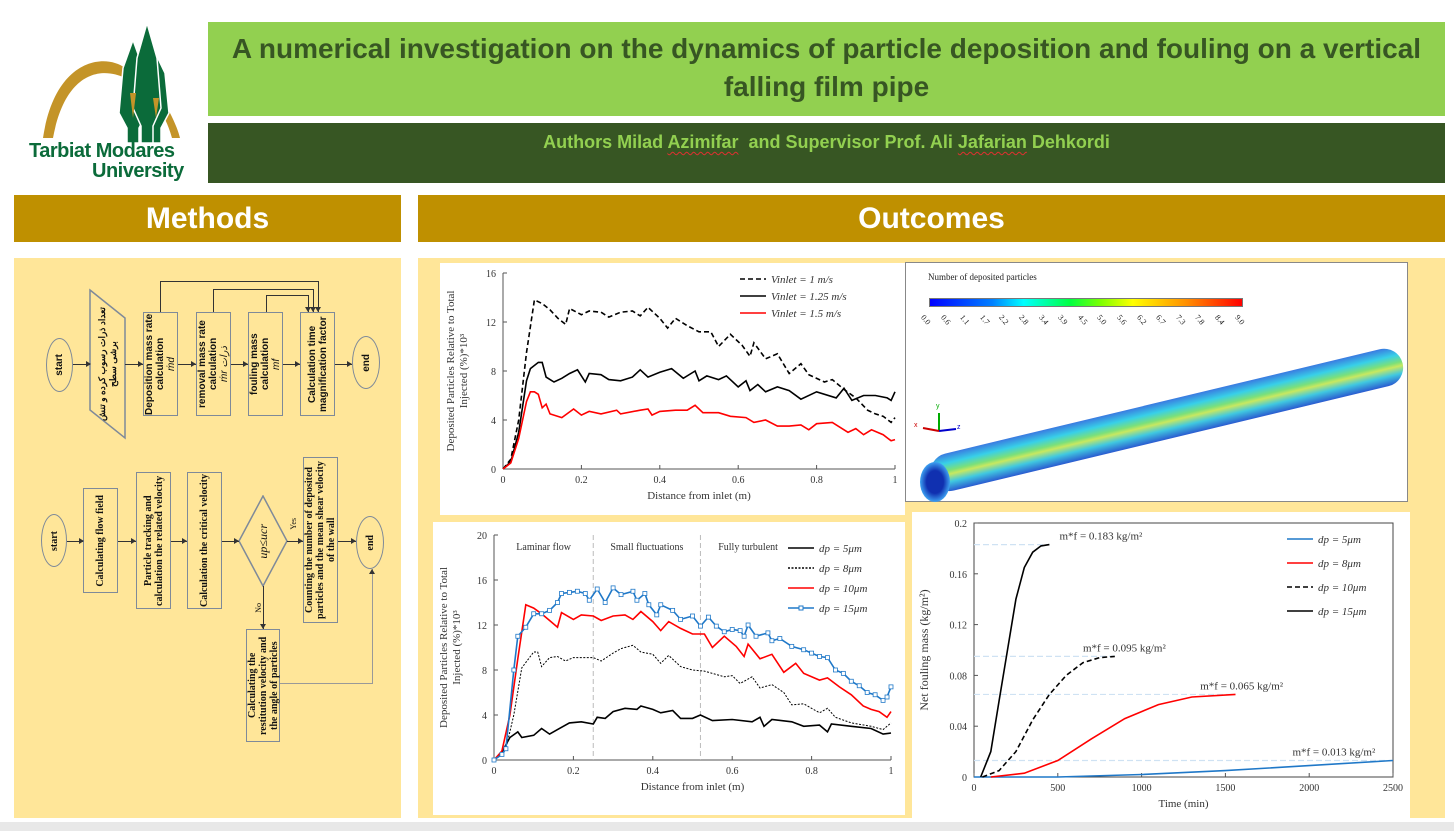  What do you see at coordinates (931, 218) in the screenshot?
I see `outcomes-heading: Outcomes` at bounding box center [931, 218].